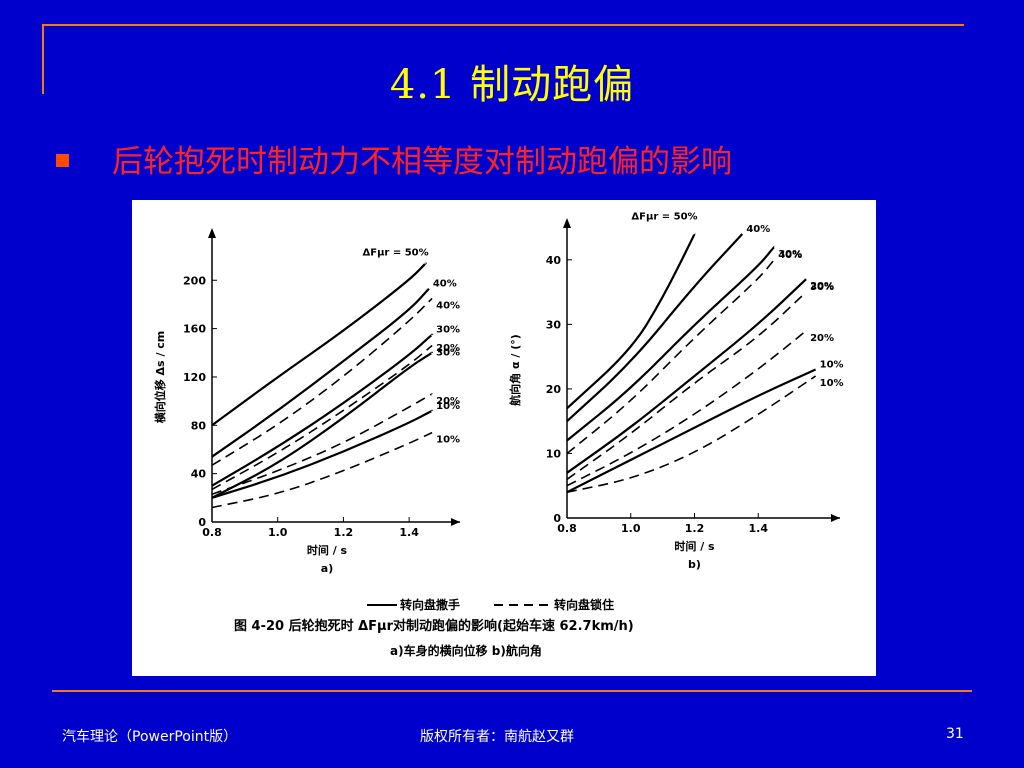  I want to click on legend: 转向盘撒手 转向盘锁住, so click(490, 604).